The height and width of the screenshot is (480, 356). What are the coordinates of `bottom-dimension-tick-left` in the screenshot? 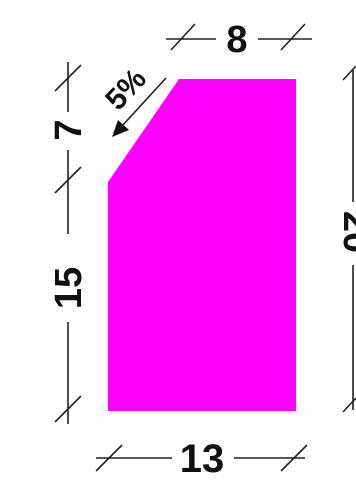 It's located at (109, 458).